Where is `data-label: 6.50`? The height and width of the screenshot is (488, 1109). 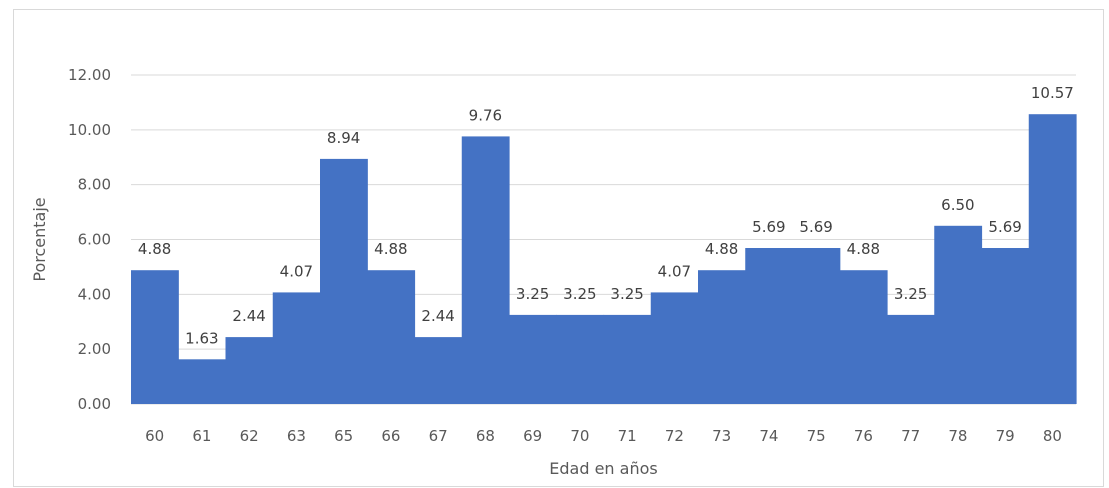
data-label: 6.50 is located at coordinates (957, 205).